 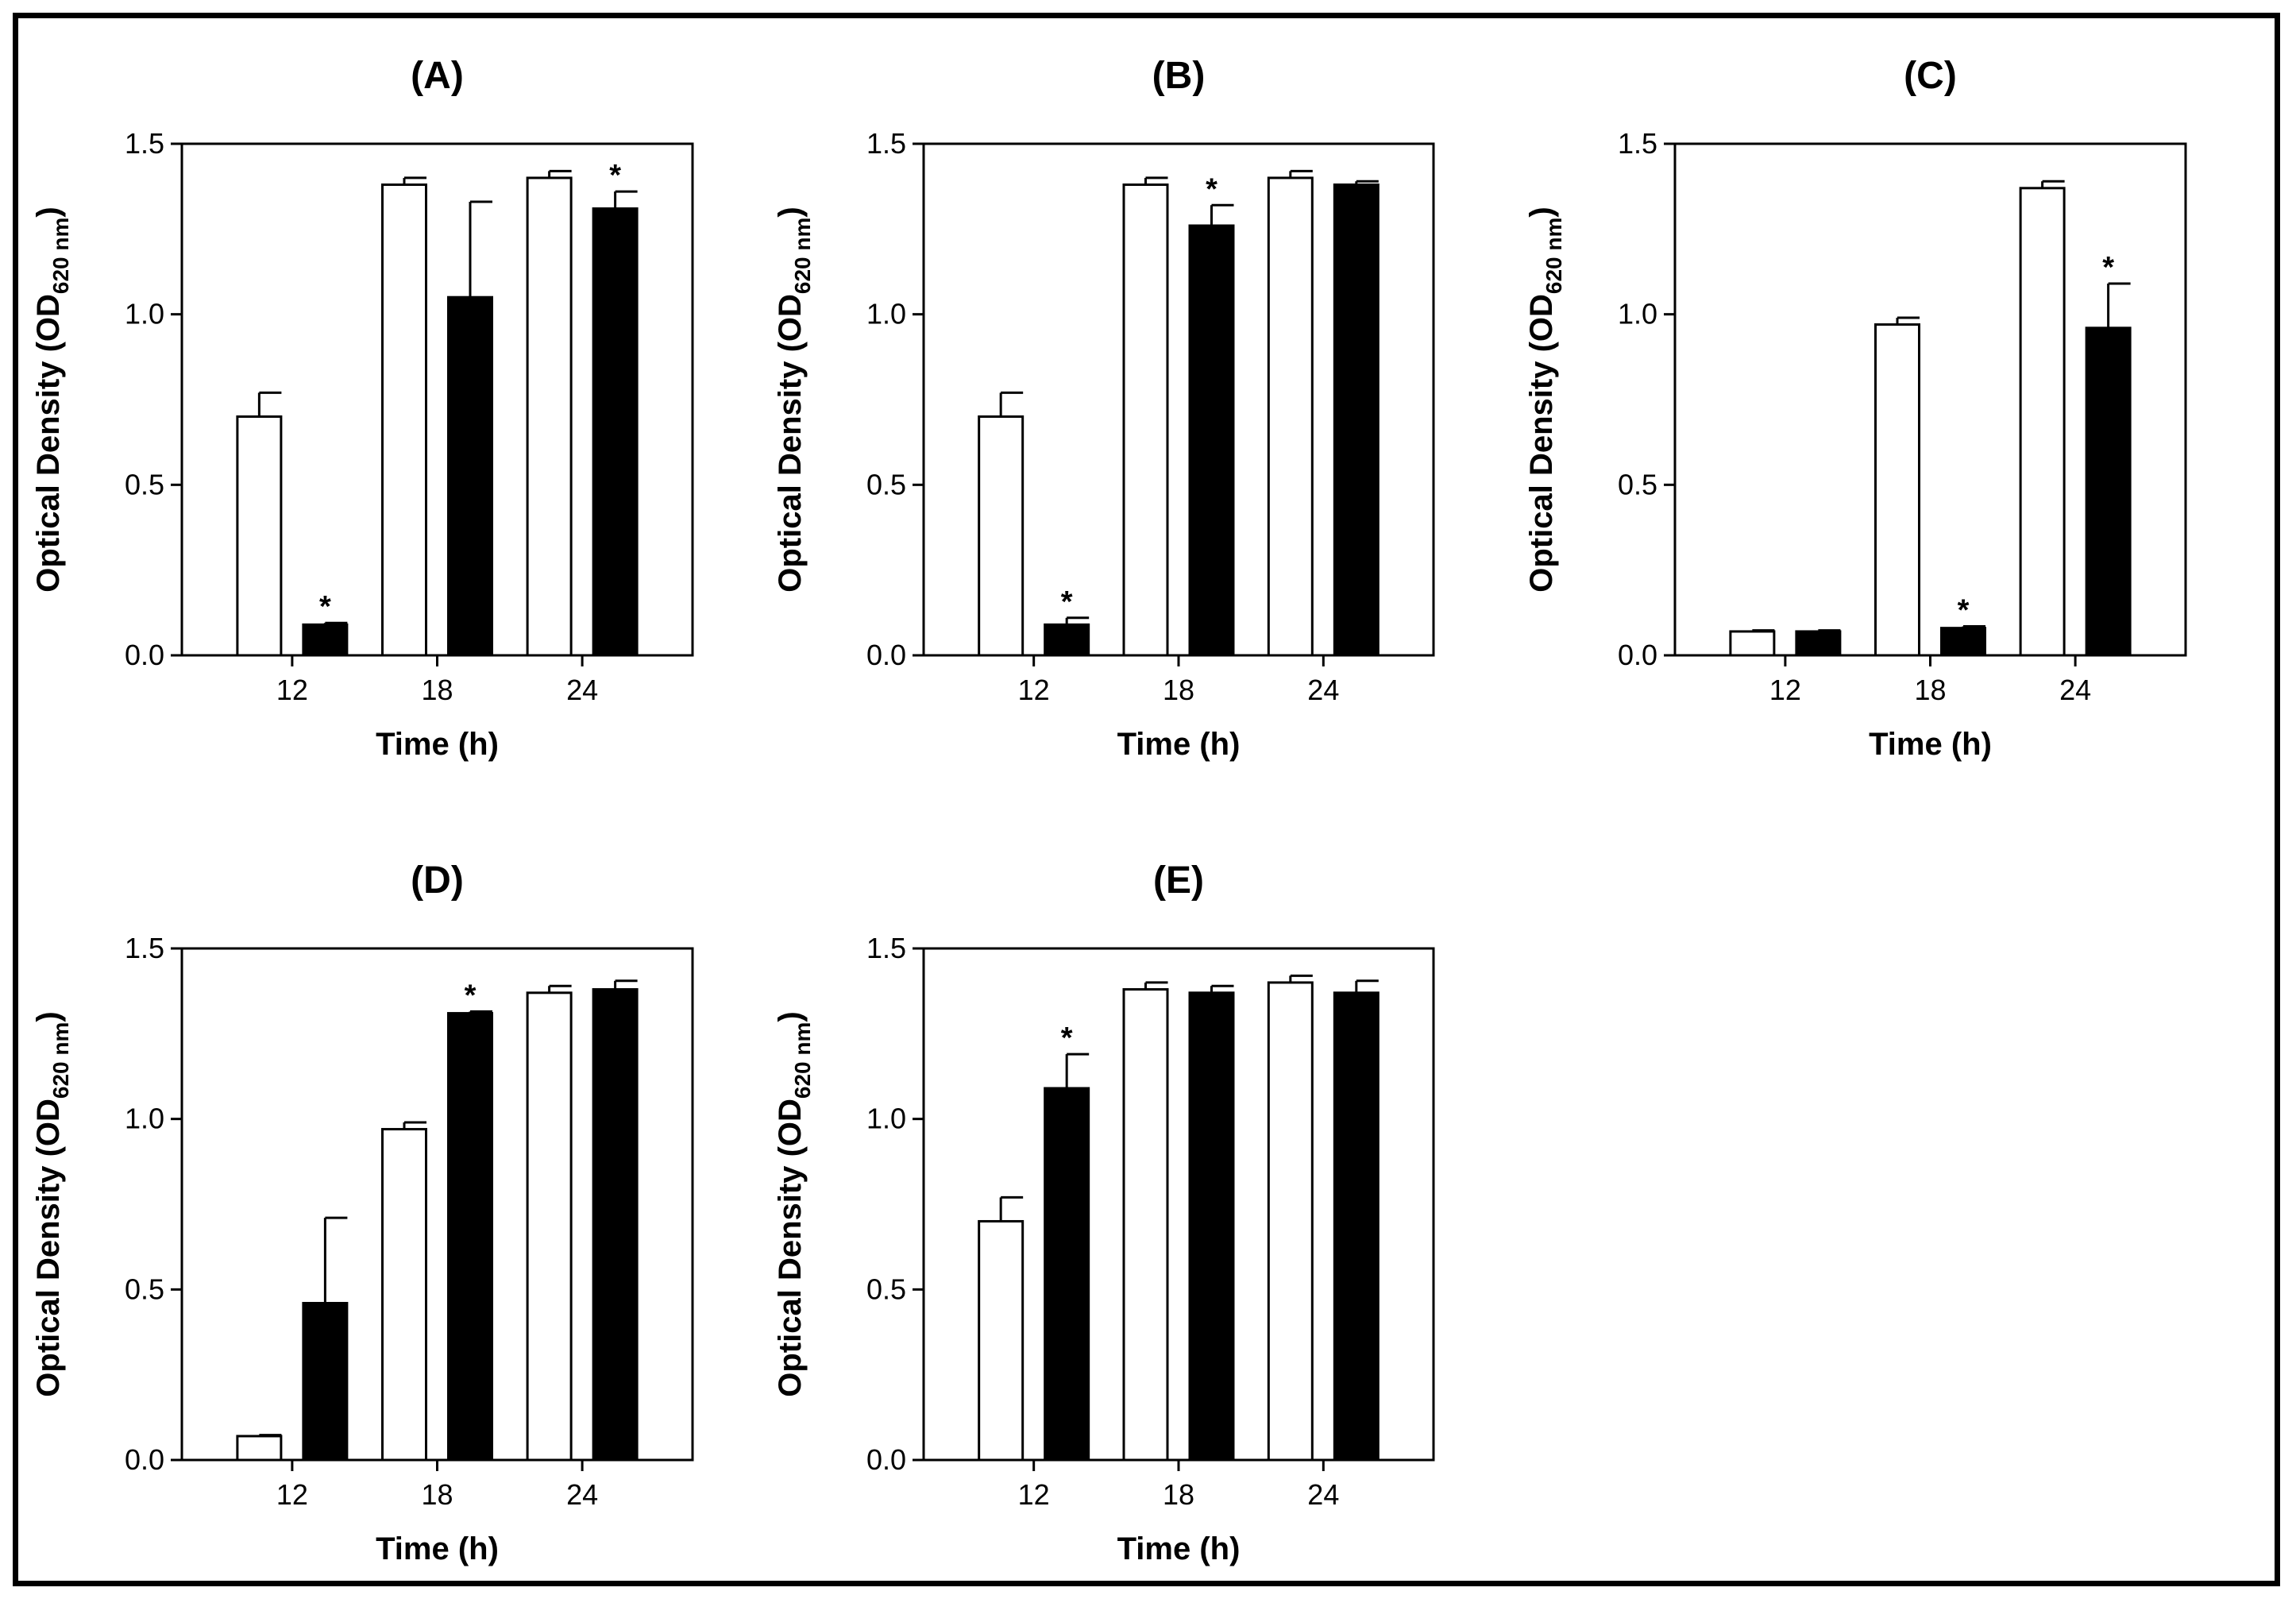 What do you see at coordinates (437, 880) in the screenshot?
I see `chart-title: (D)` at bounding box center [437, 880].